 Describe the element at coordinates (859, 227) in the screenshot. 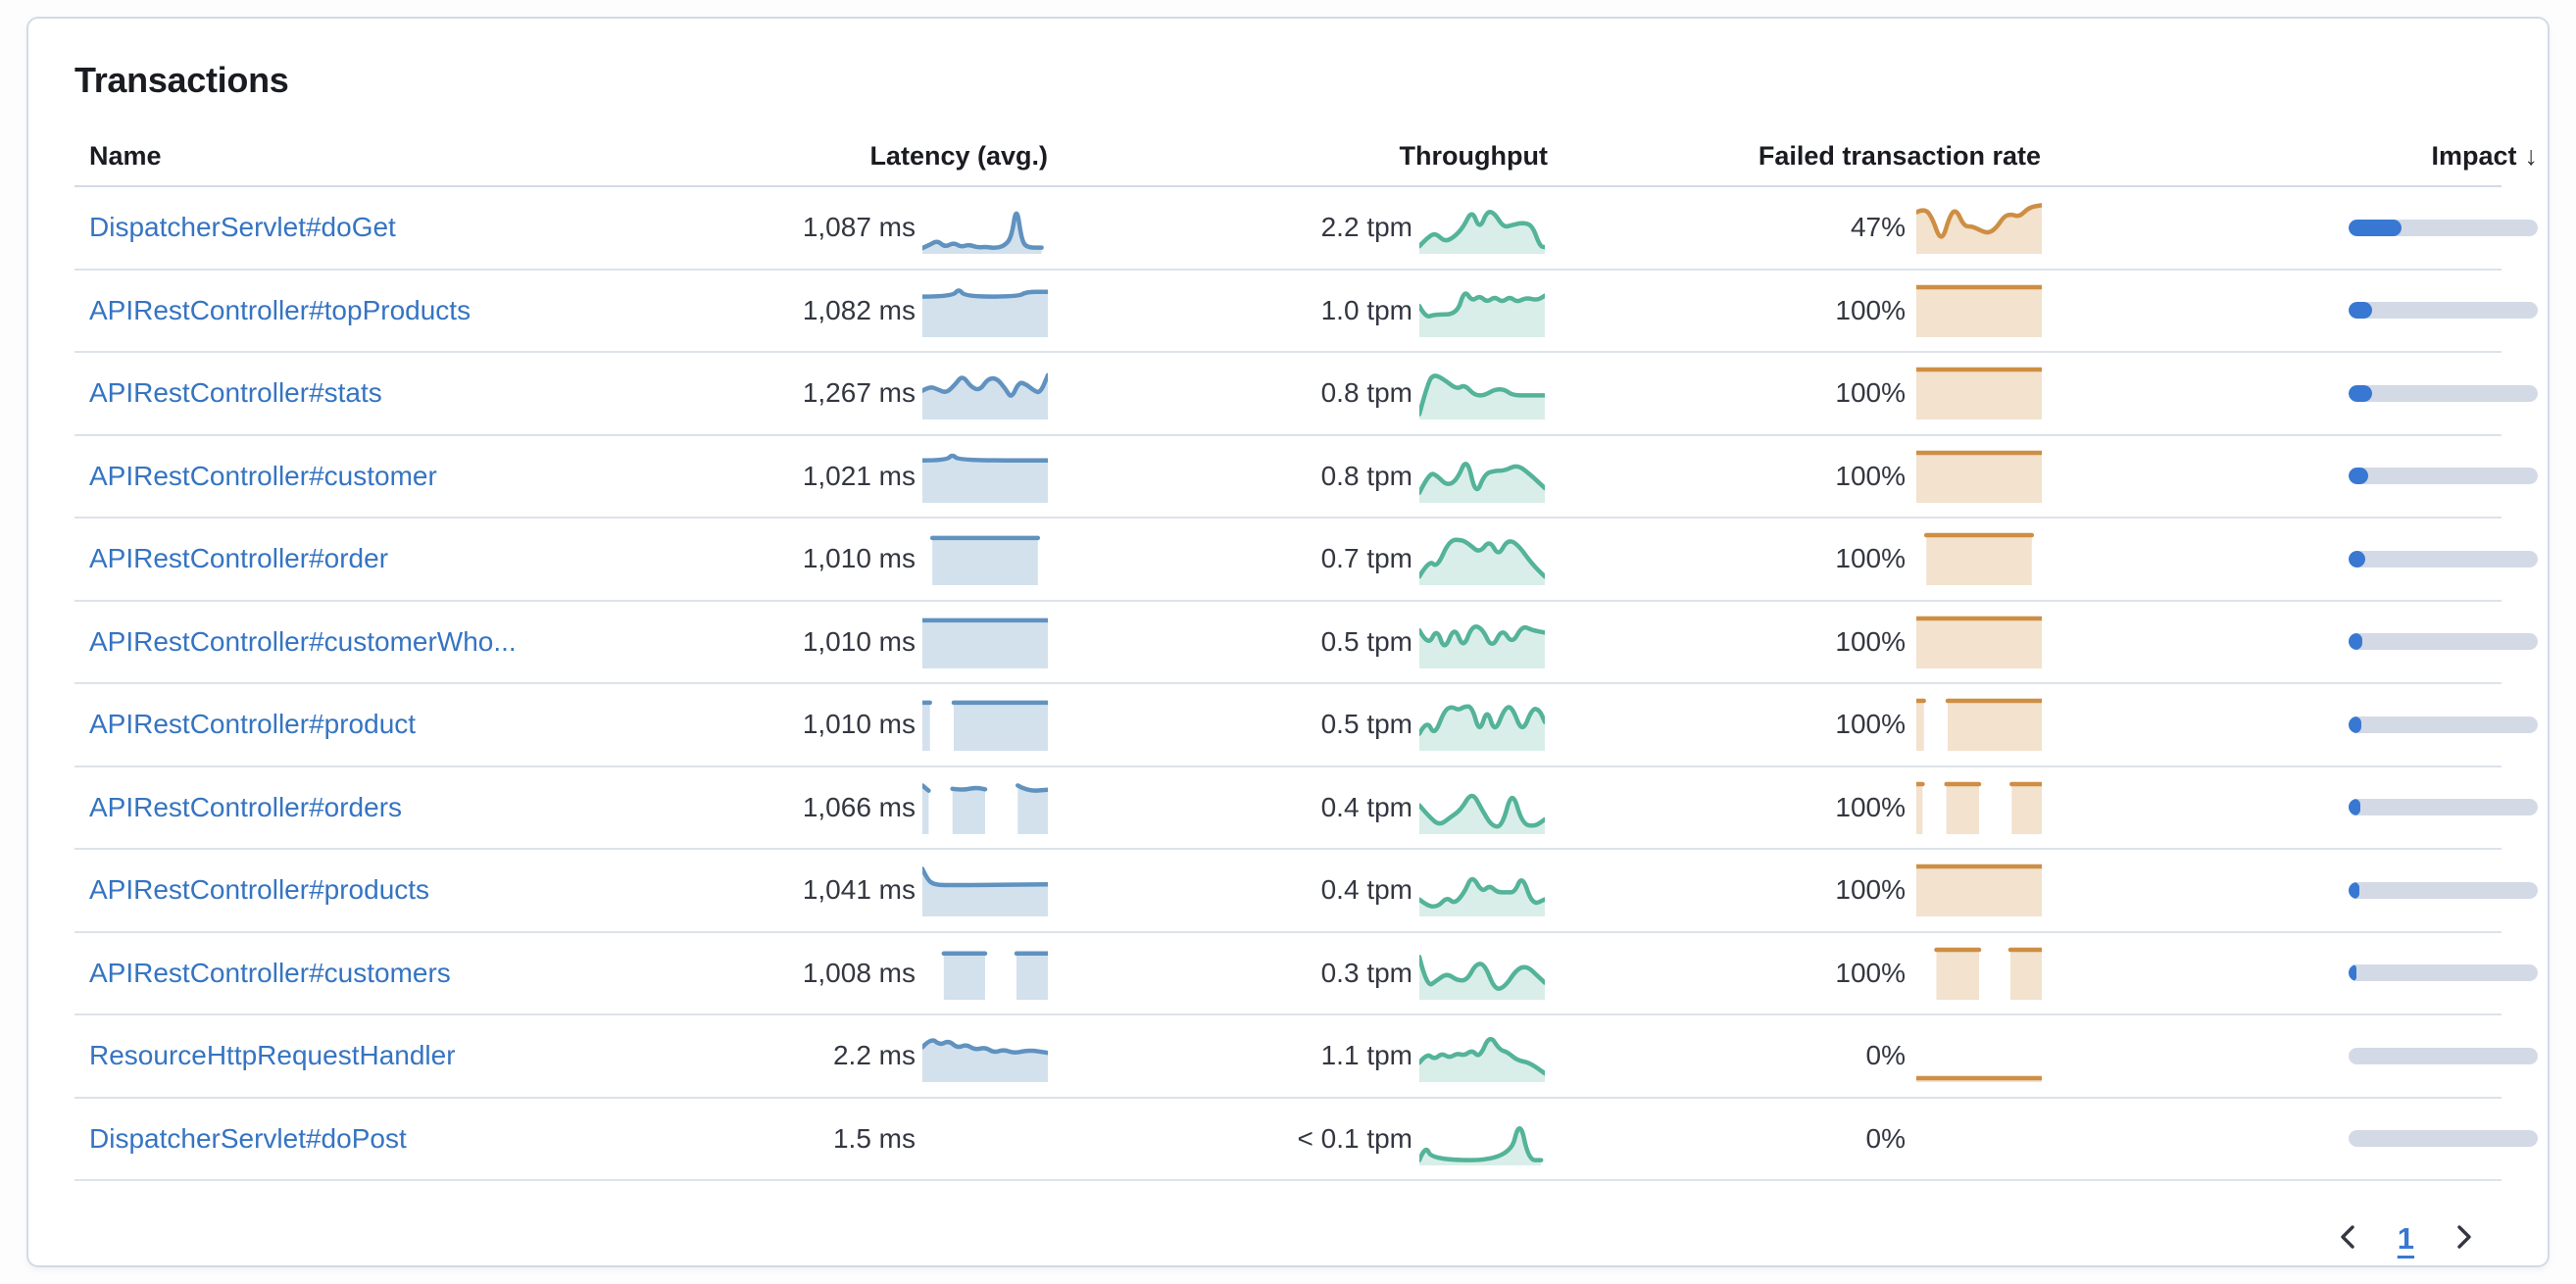

I see `latency-value: 1,087 ms` at that location.